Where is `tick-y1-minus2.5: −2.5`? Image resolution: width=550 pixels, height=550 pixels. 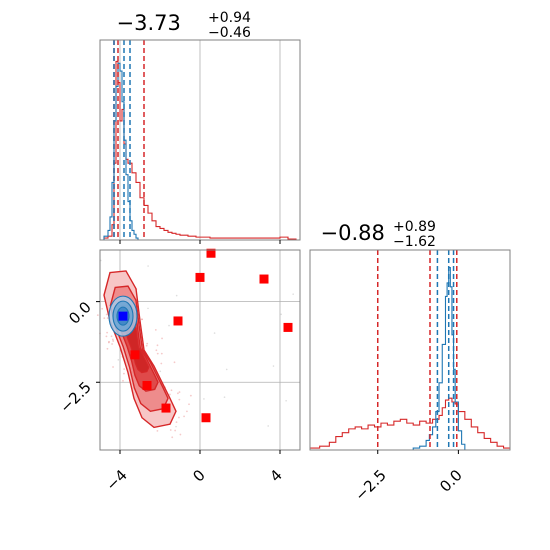 tick-y1-minus2.5: −2.5 is located at coordinates (75, 397).